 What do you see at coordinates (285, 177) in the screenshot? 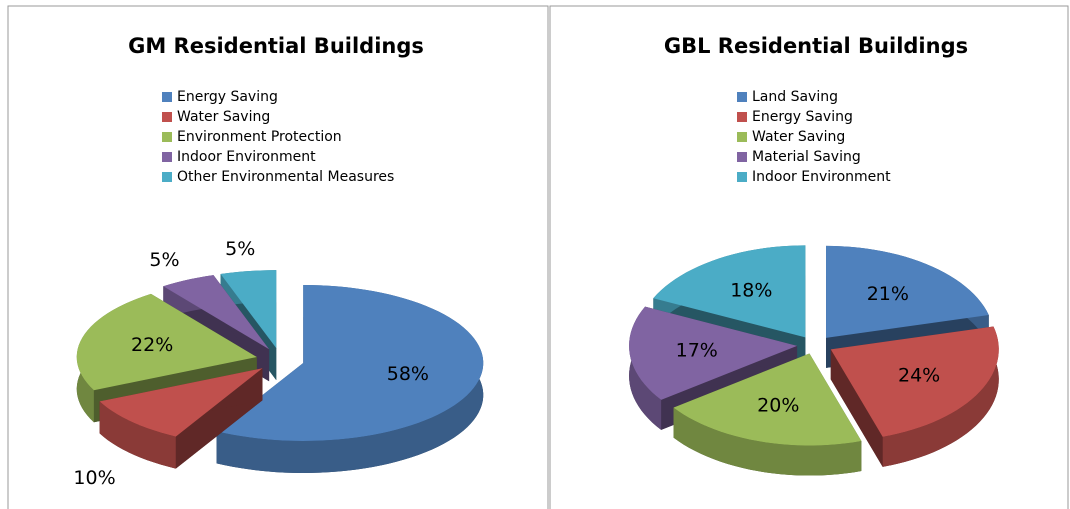
I see `legend-label: Other Environmental Measures` at bounding box center [285, 177].